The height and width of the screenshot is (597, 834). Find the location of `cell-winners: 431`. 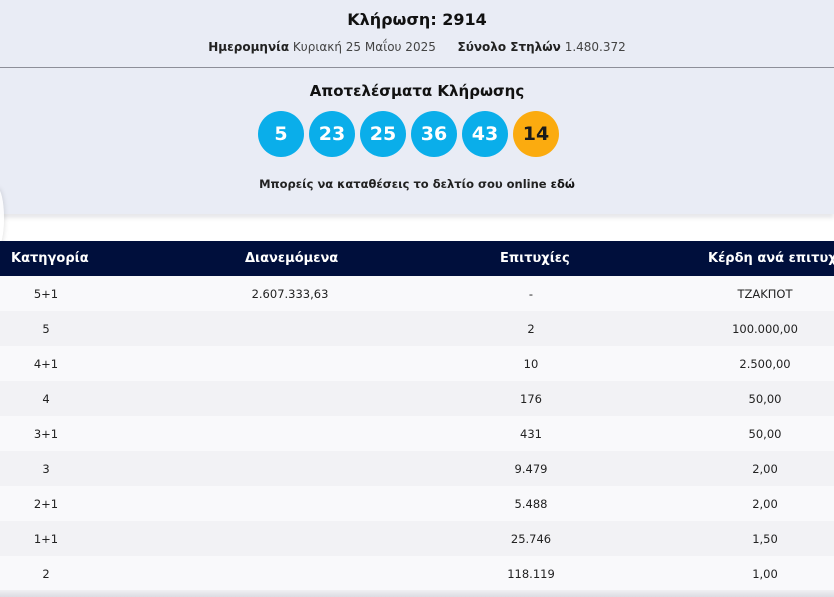

cell-winners: 431 is located at coordinates (531, 434).